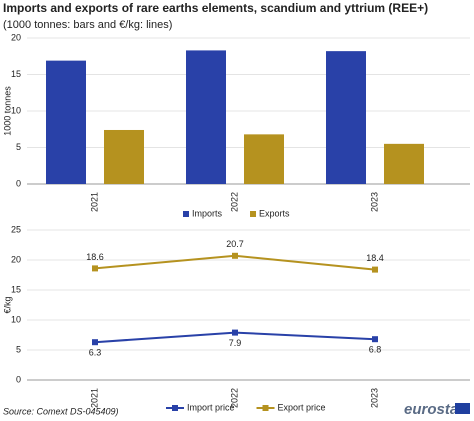  I want to click on legend-label: Import price, so click(211, 407).